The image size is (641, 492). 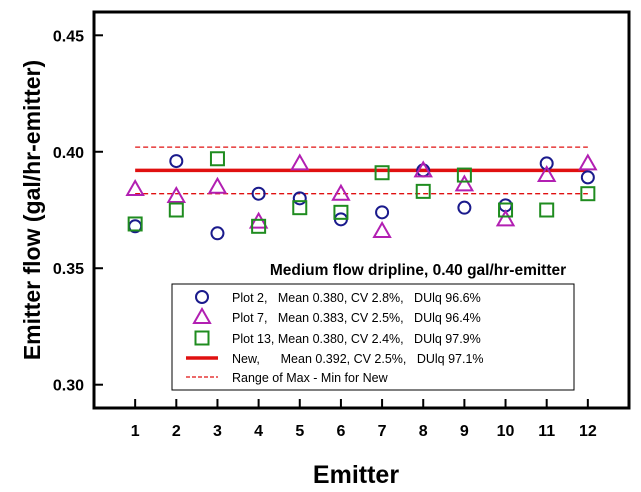 I want to click on x-axis-label: Emitter, so click(x=356, y=475).